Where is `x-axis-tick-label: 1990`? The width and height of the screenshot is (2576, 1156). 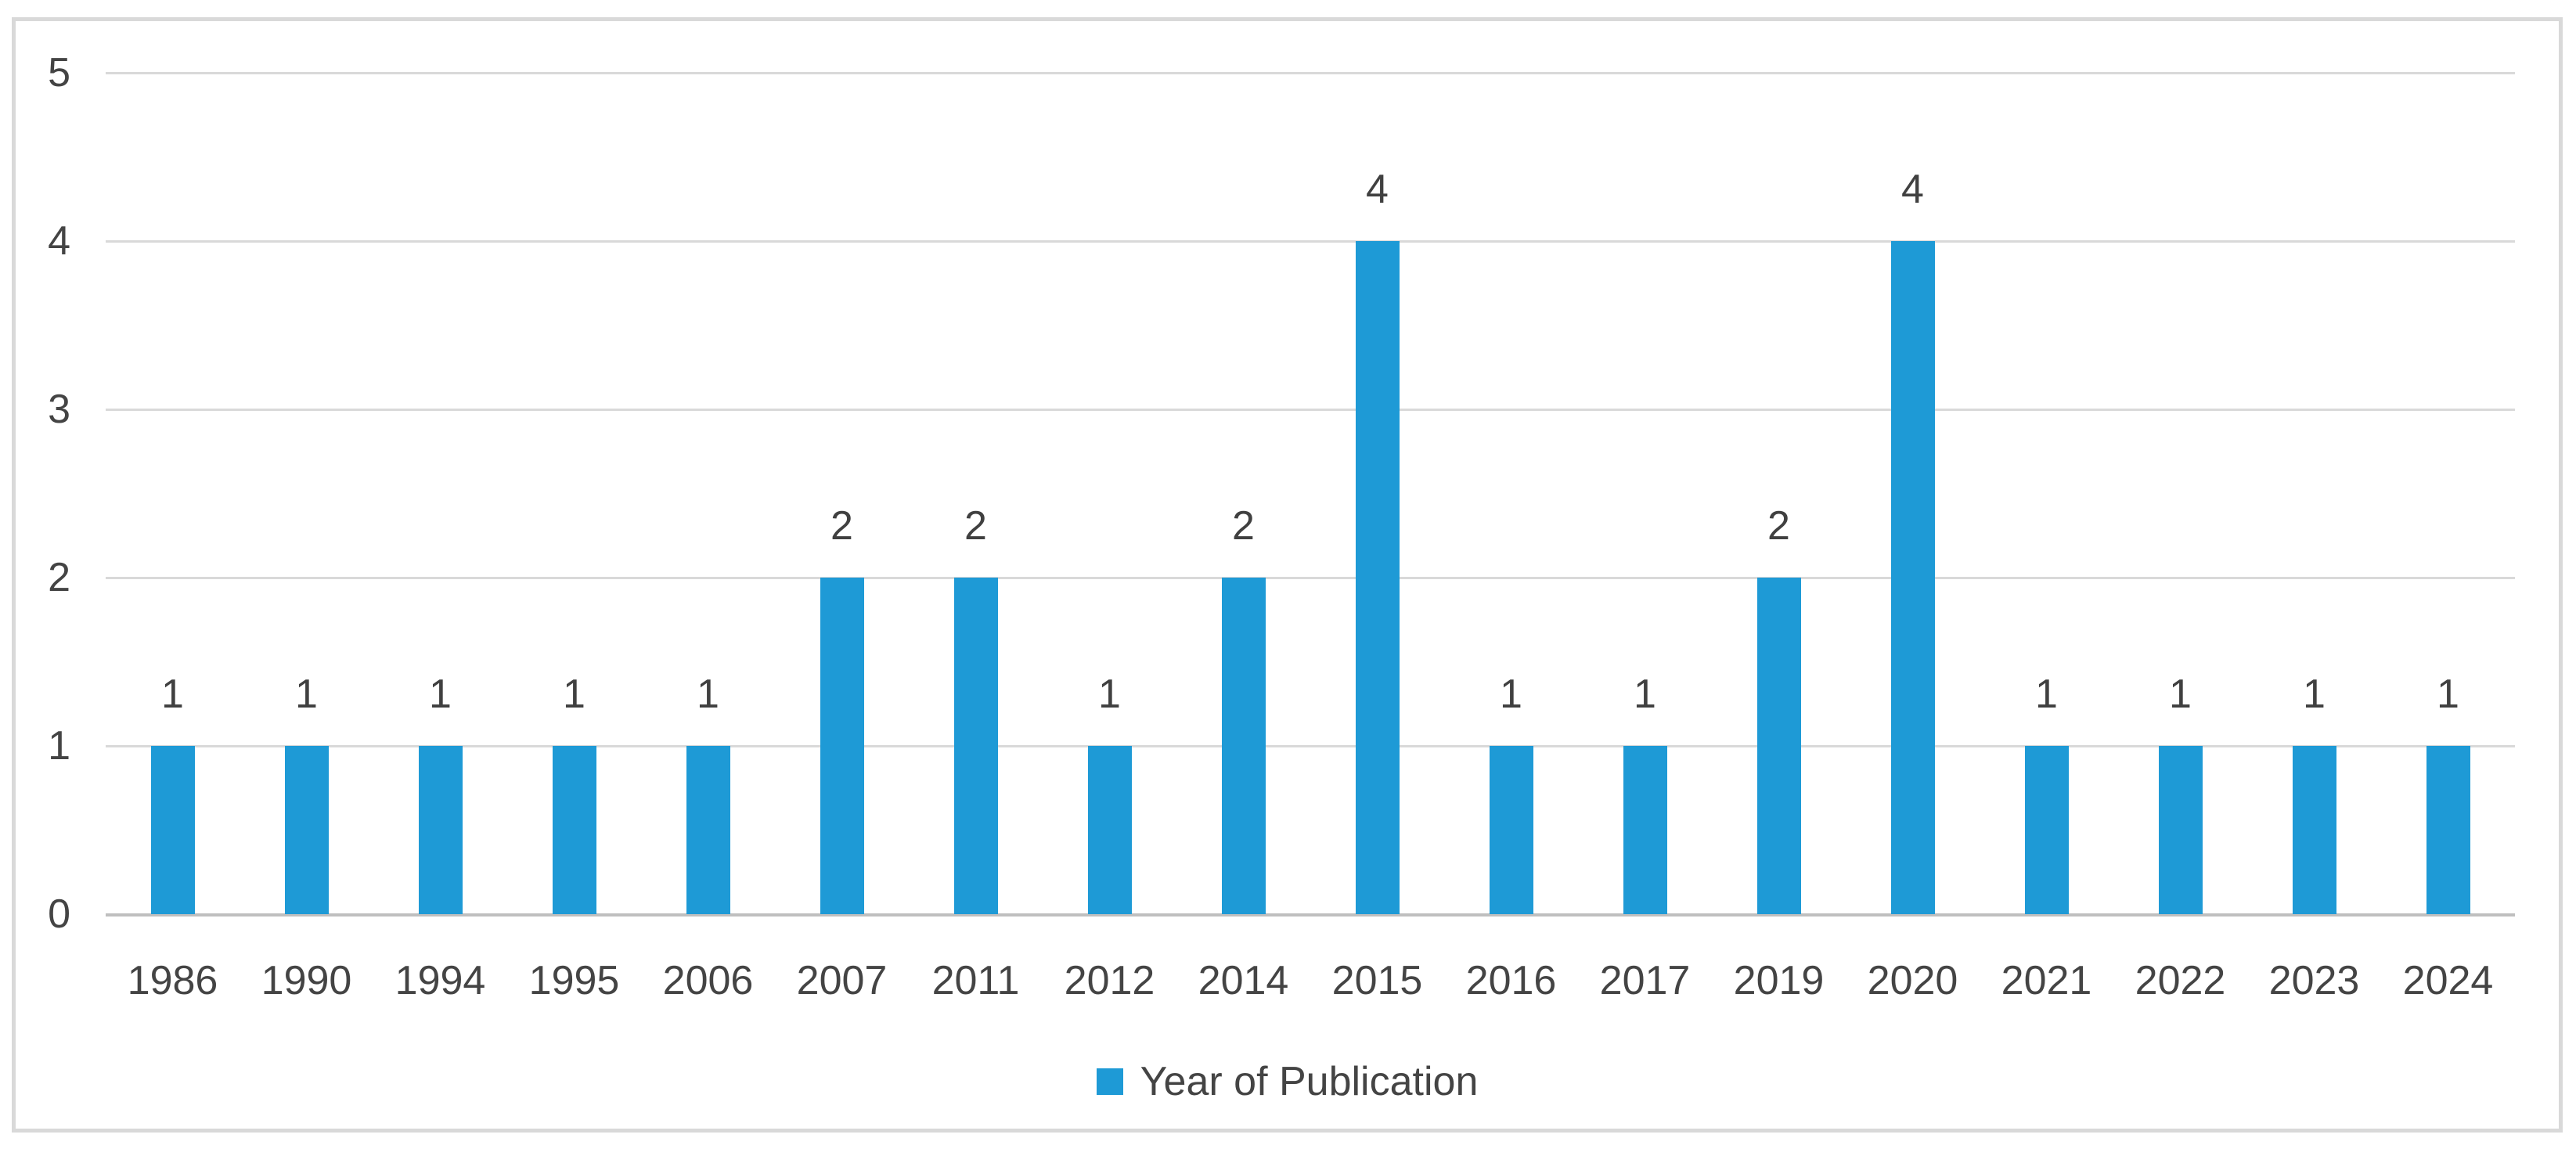 x-axis-tick-label: 1990 is located at coordinates (306, 980).